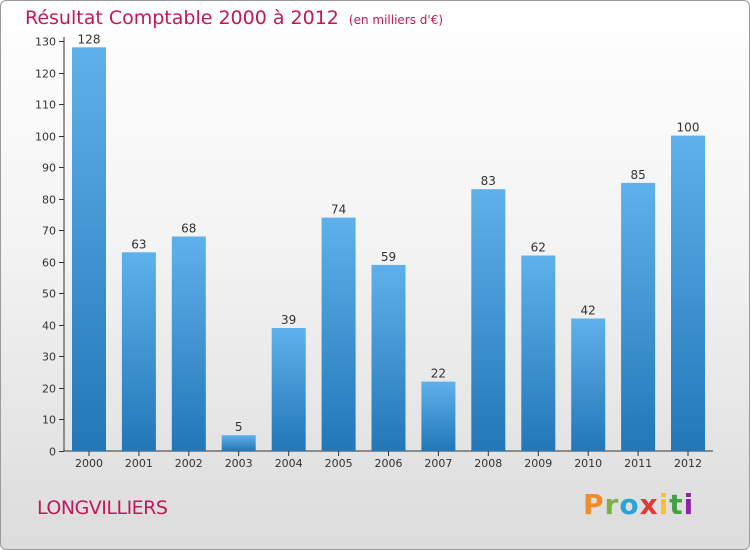  I want to click on x-tick-label: 2006, so click(389, 463).